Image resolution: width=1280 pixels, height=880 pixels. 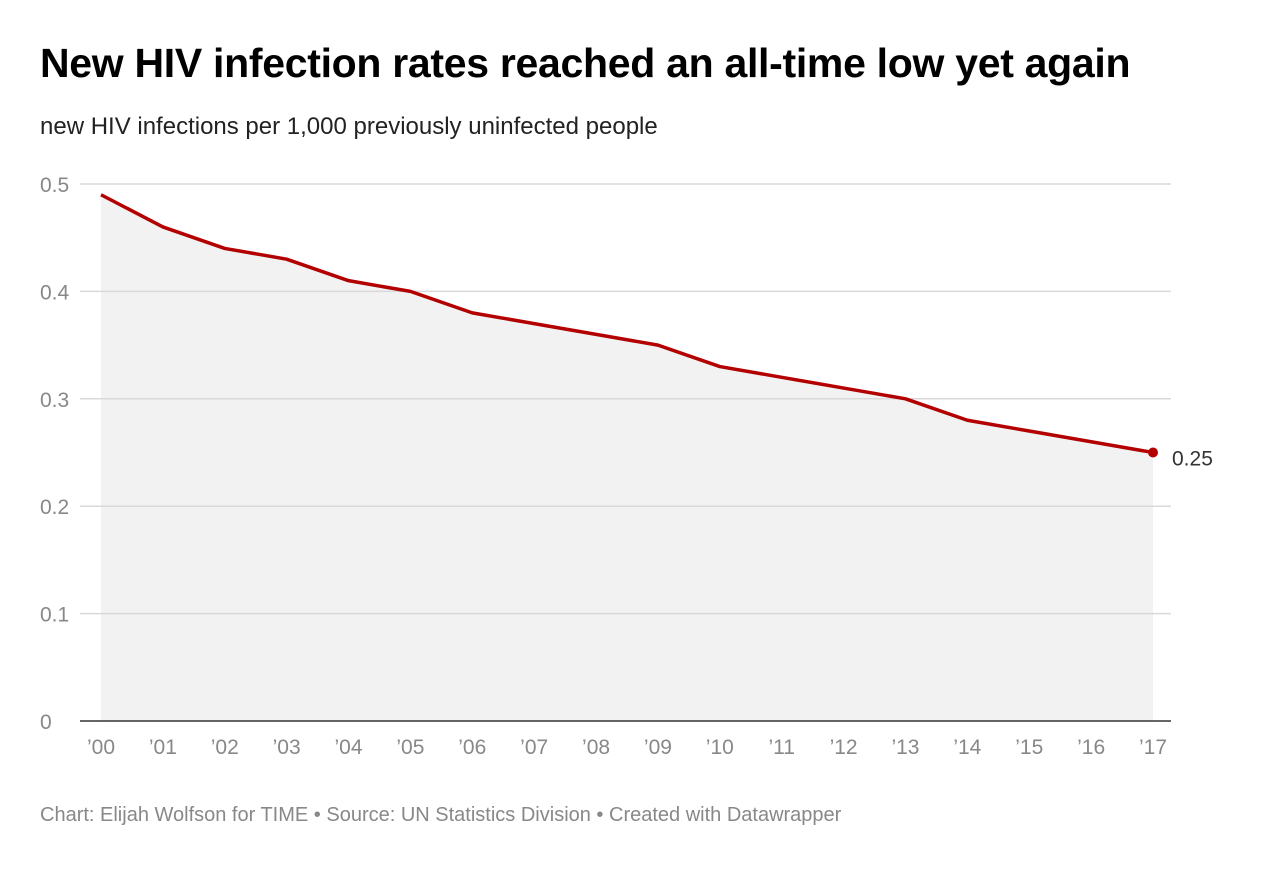 What do you see at coordinates (55, 292) in the screenshot?
I see `y-tick-label: 0.4` at bounding box center [55, 292].